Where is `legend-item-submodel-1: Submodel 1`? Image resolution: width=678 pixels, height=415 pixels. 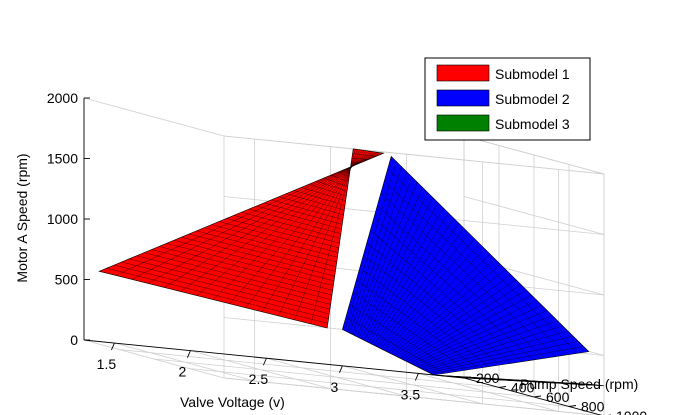
legend-item-submodel-1: Submodel 1 is located at coordinates (503, 73).